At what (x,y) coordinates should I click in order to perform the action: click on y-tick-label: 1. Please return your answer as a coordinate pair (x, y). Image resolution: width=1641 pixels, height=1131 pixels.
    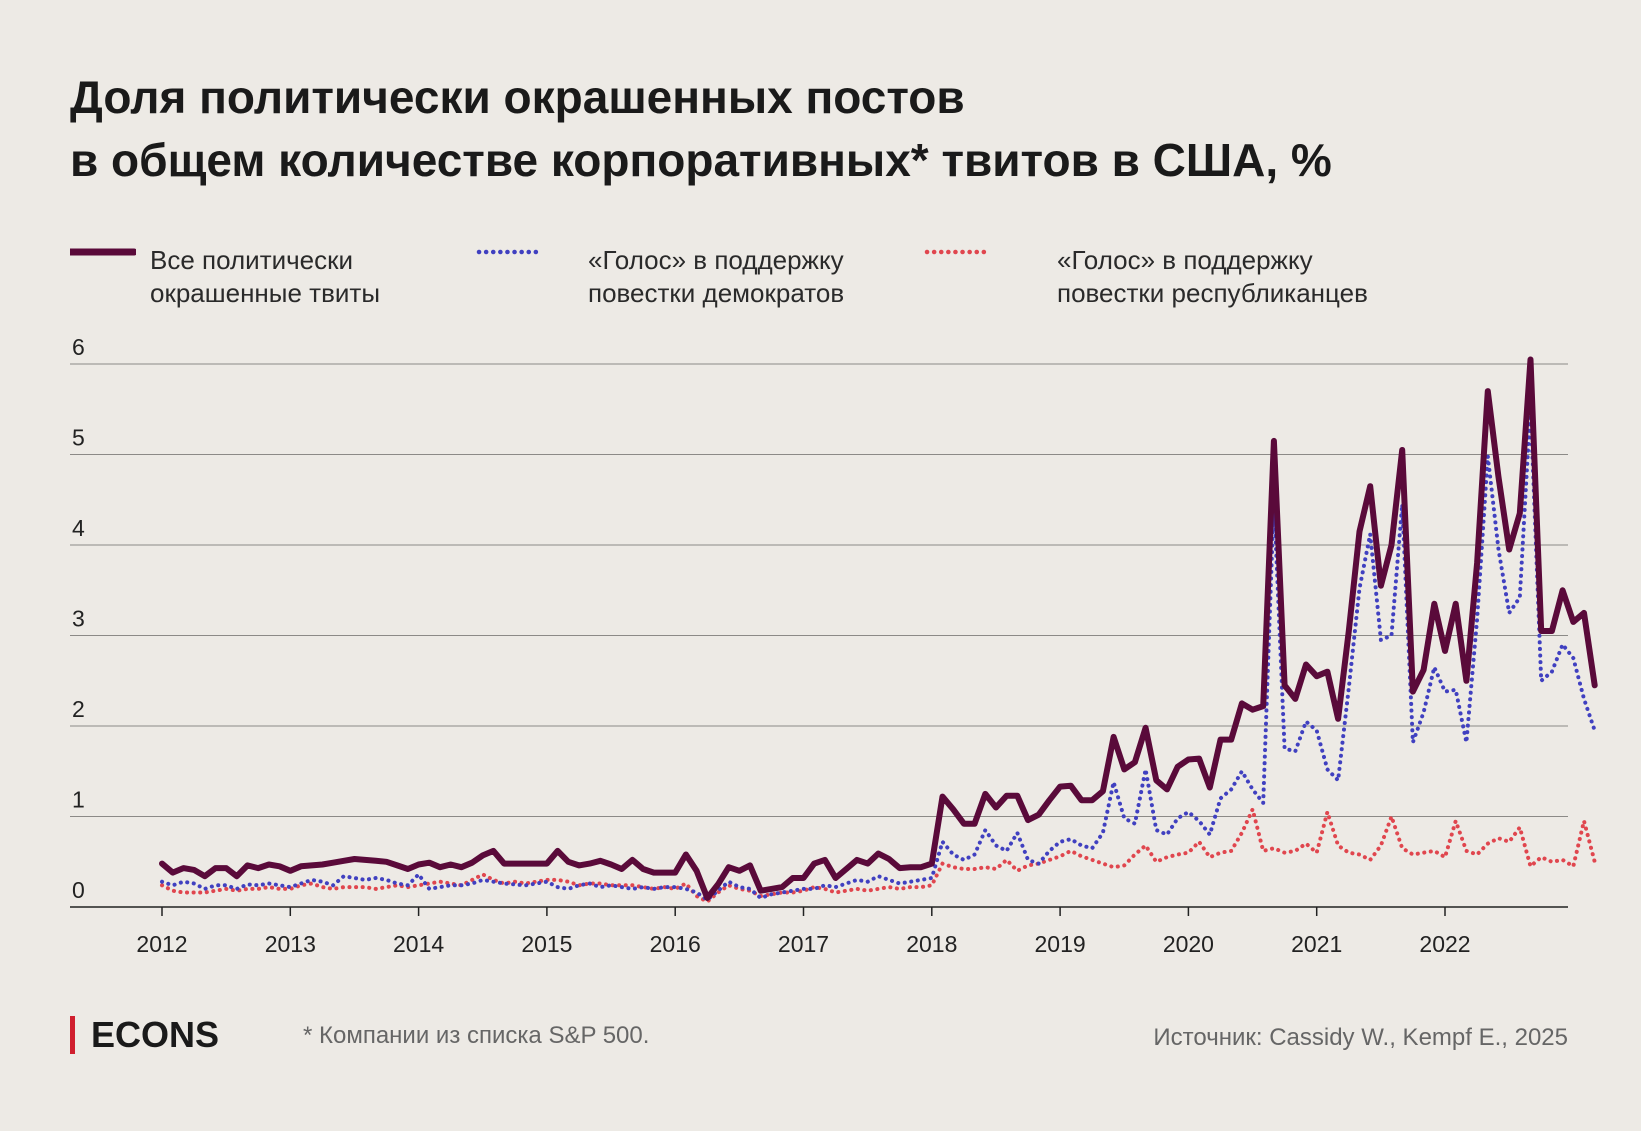
    Looking at the image, I should click on (78, 800).